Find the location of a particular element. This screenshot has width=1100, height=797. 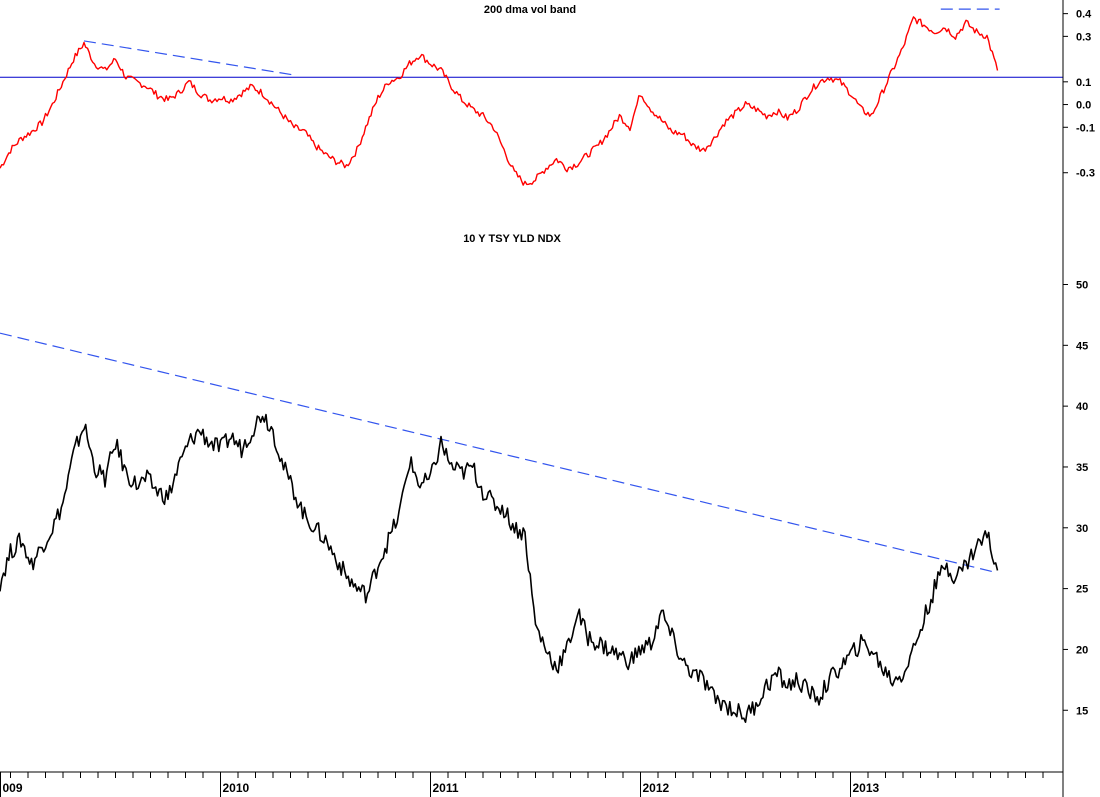

x-tick-label: 2011 is located at coordinates (446, 788).